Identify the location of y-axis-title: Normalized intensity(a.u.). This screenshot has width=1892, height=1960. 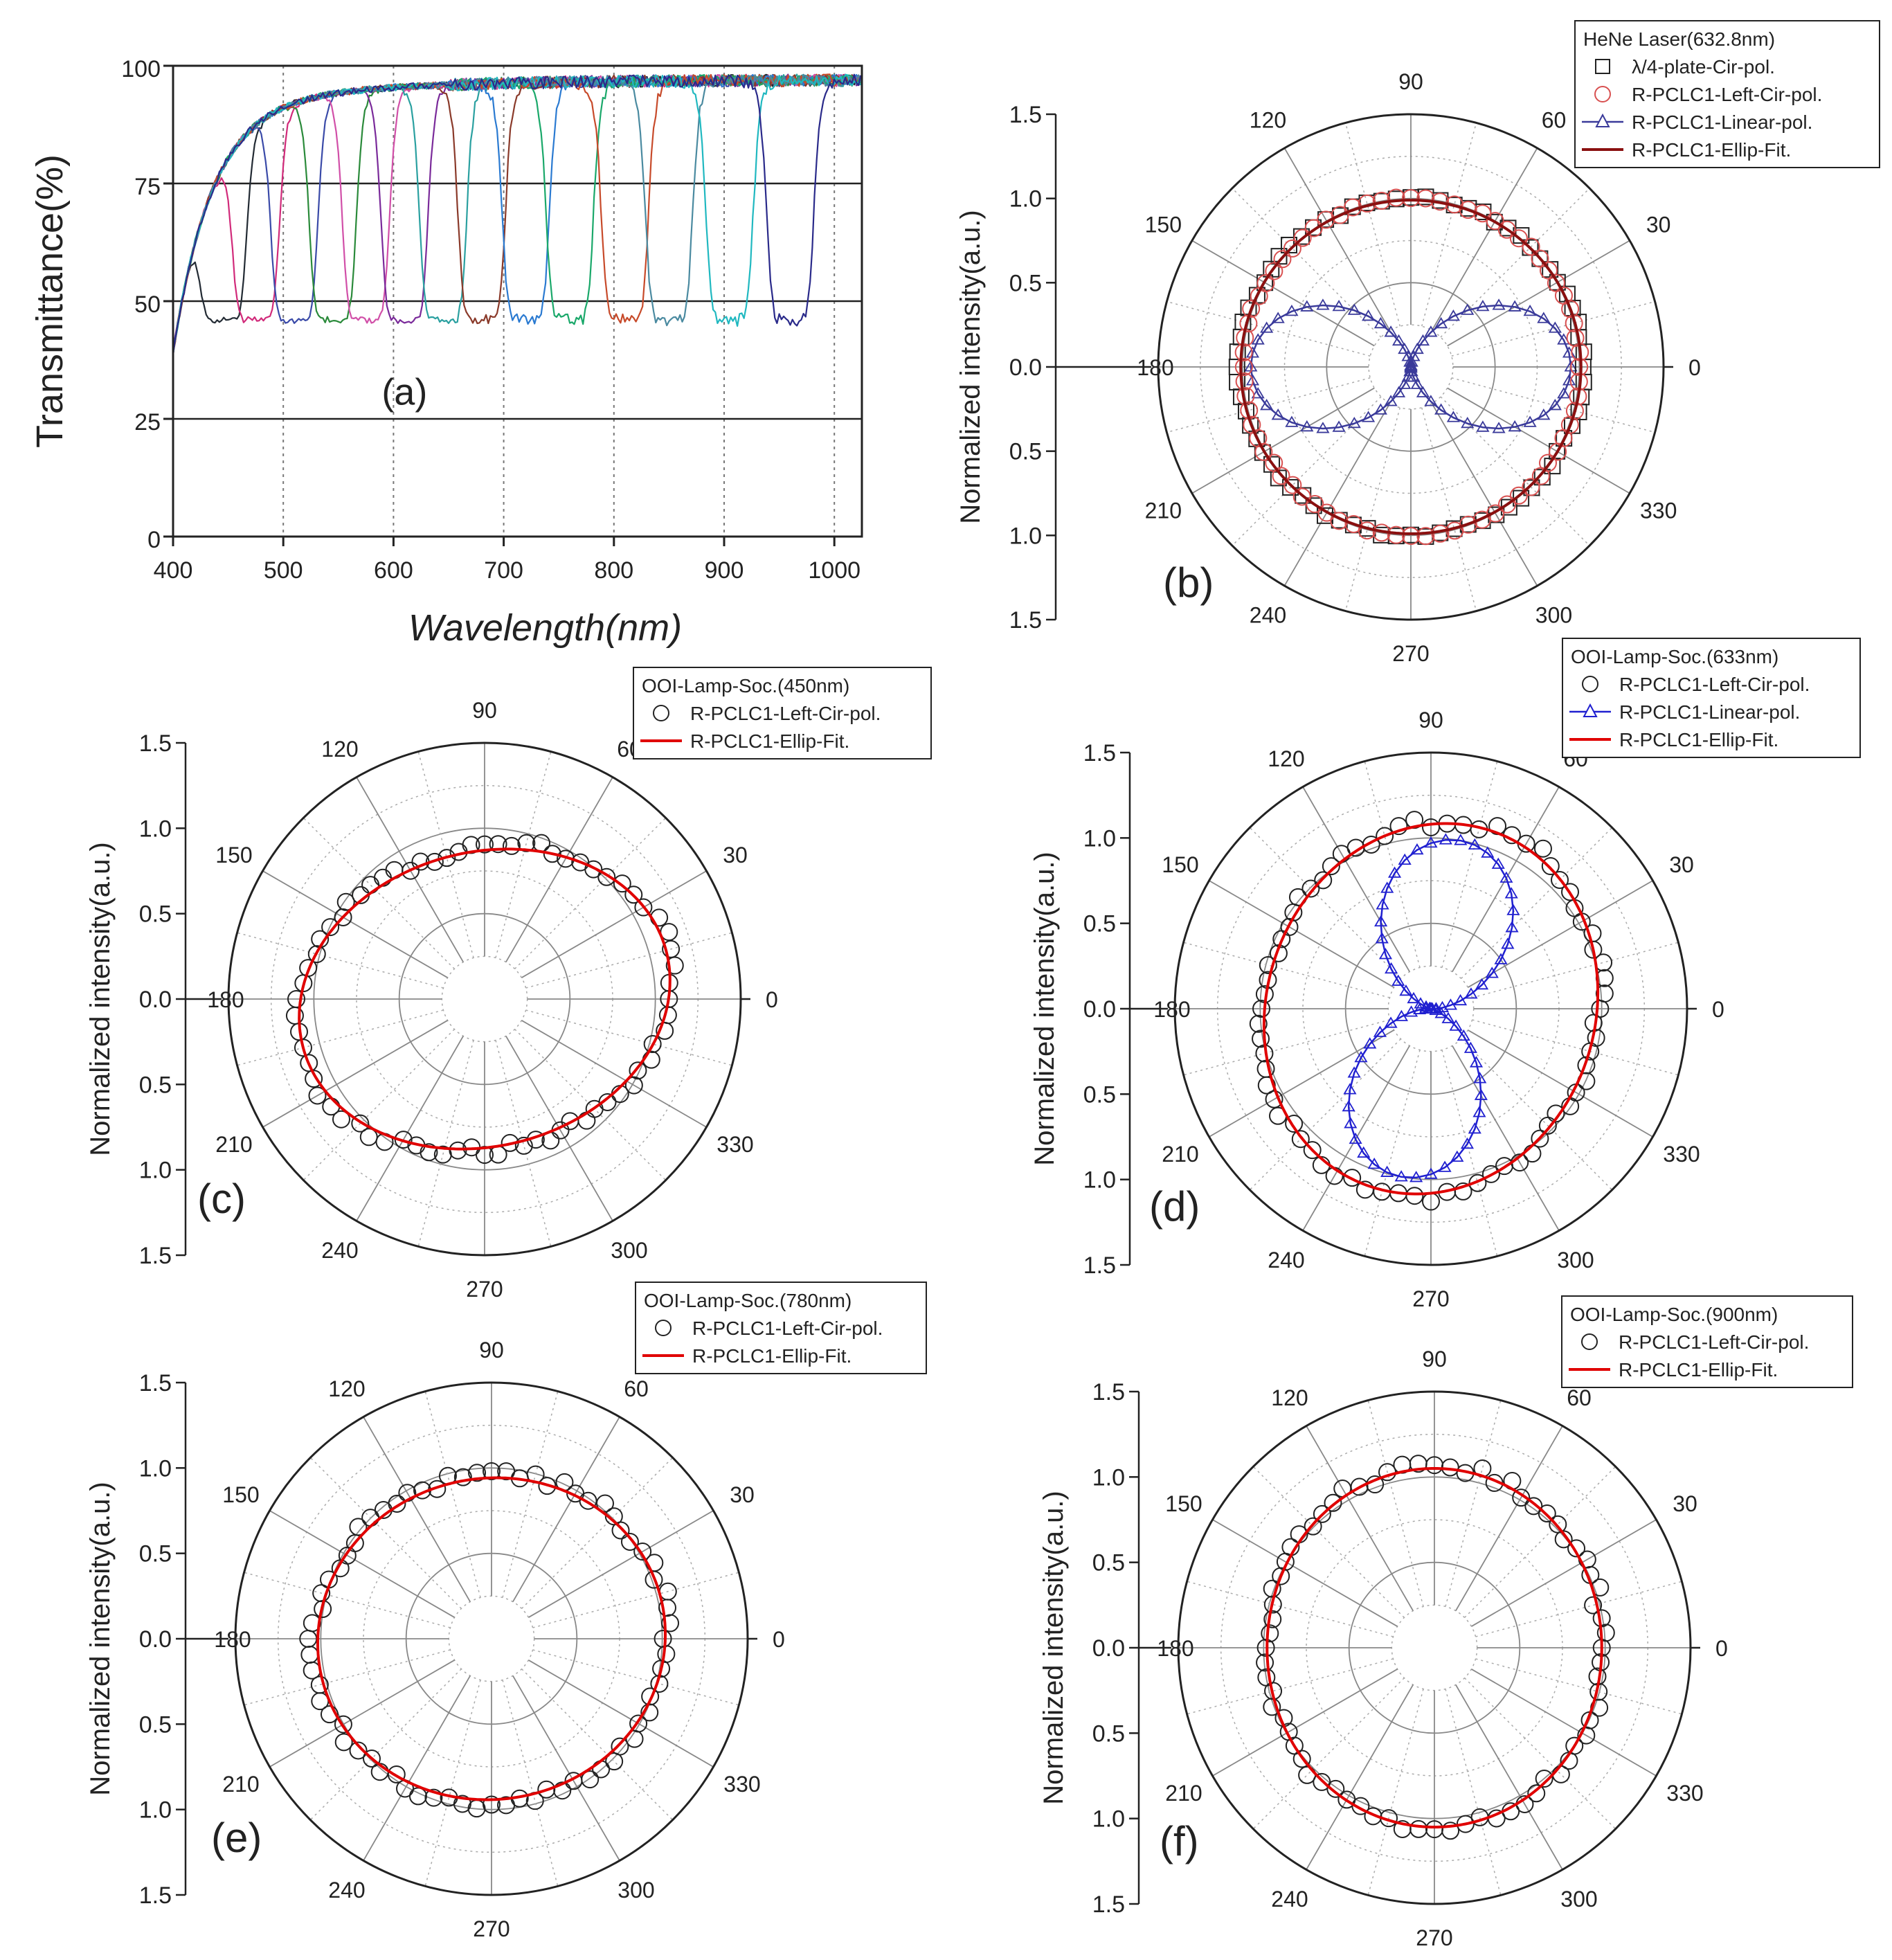
(1044, 1009).